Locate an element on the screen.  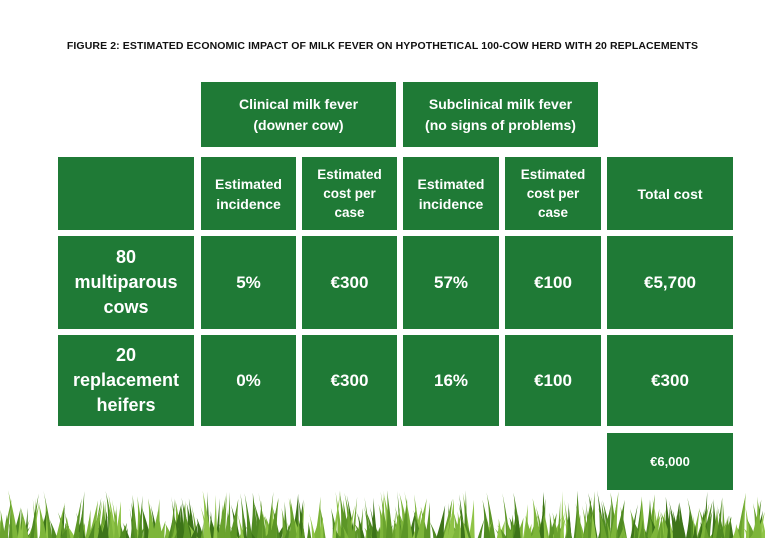
cell-heifers-clinical-incidence: 0% is located at coordinates (248, 380).